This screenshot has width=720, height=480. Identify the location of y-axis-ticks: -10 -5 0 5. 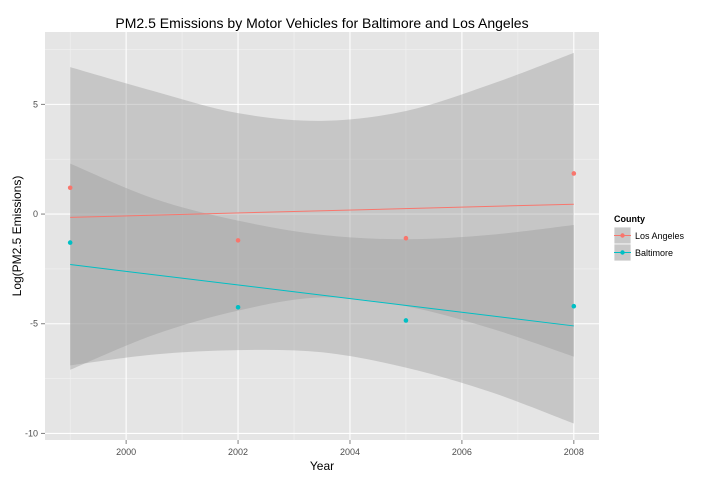
(35, 268).